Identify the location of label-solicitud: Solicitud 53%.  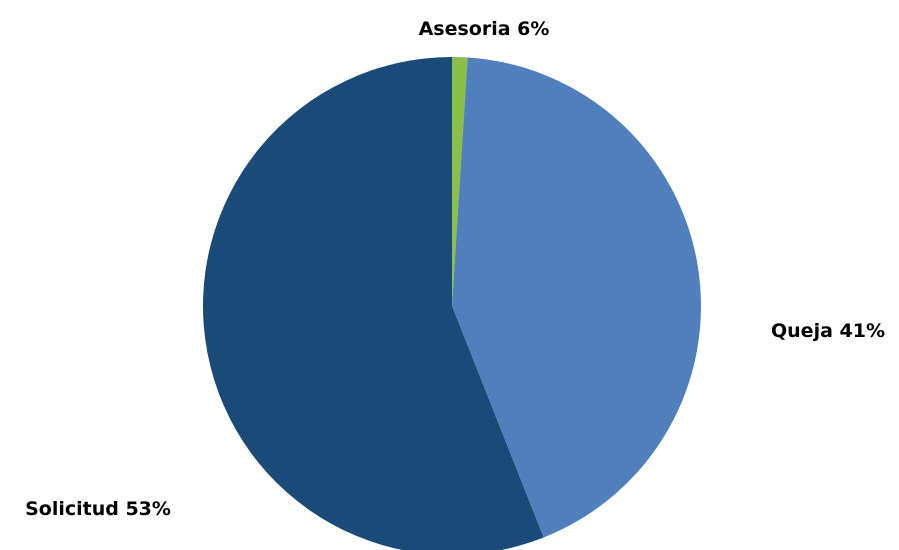
(98, 509).